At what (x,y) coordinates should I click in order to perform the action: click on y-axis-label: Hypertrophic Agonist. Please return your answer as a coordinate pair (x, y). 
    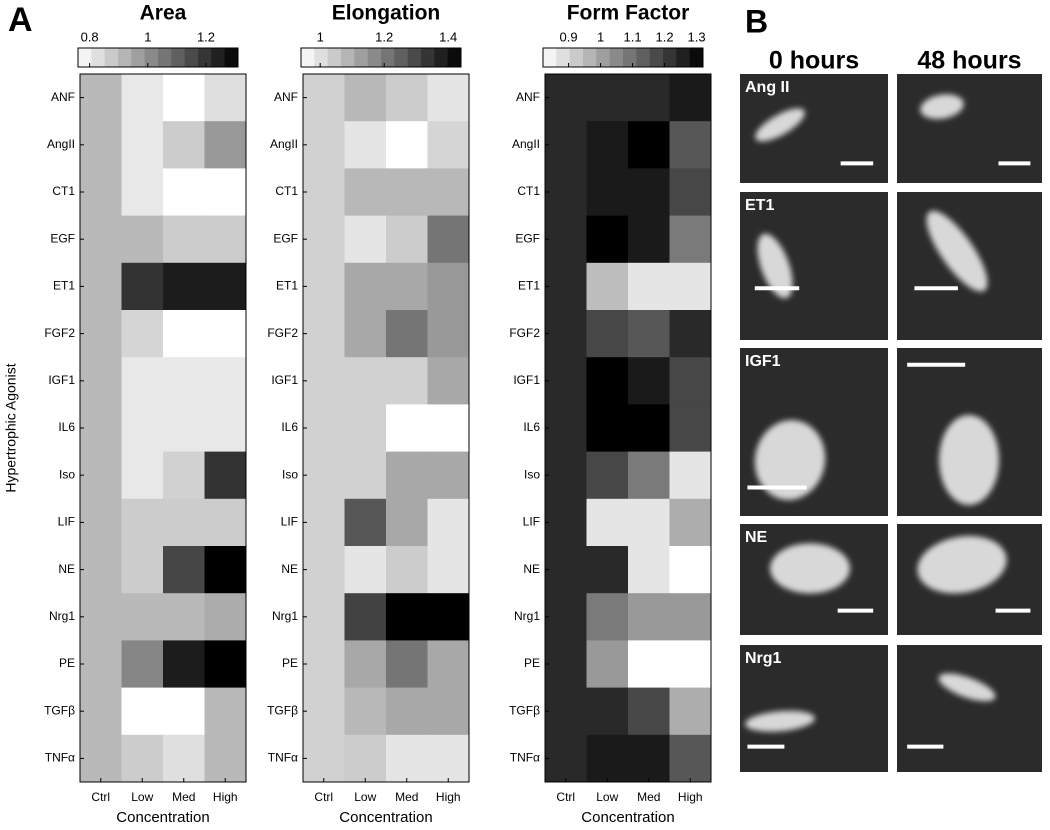
    Looking at the image, I should click on (11, 427).